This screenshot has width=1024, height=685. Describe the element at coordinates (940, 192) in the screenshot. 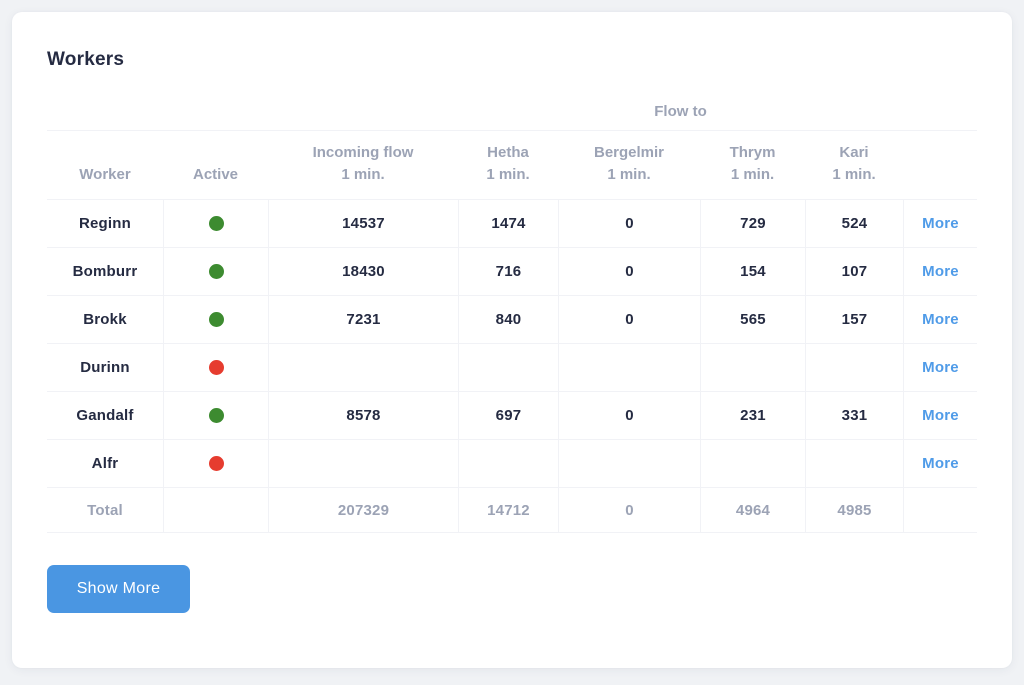

I see `column-header-actions` at that location.